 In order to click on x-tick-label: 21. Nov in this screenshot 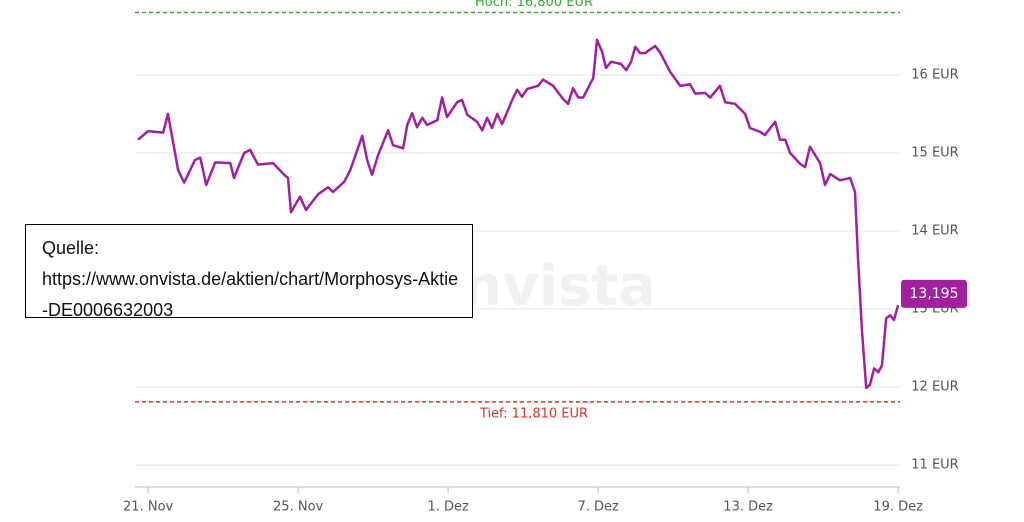, I will do `click(148, 507)`.